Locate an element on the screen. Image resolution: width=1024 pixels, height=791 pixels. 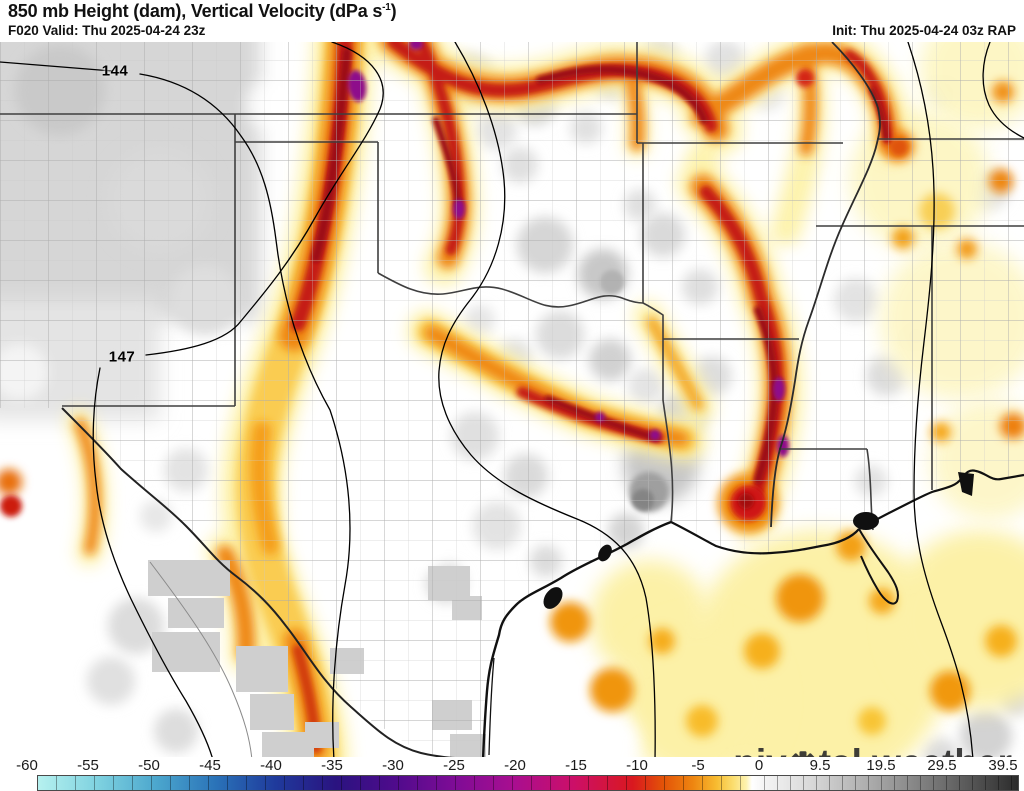
colorbar-tick: -15 is located at coordinates (576, 765).